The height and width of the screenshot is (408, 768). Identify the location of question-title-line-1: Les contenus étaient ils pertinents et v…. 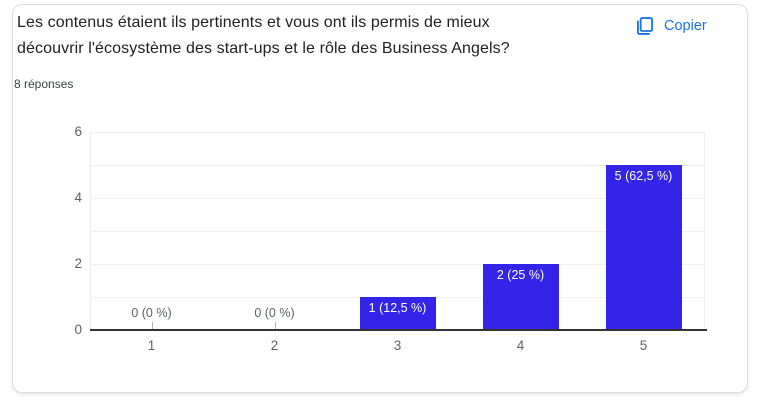
(253, 22).